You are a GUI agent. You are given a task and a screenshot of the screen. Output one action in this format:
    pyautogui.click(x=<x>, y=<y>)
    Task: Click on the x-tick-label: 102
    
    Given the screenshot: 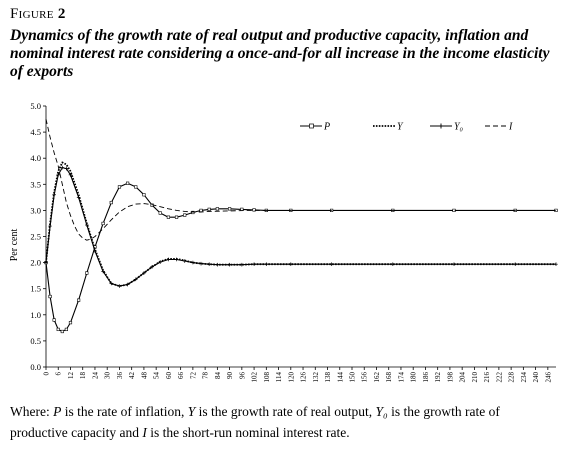 What is the action you would take?
    pyautogui.click(x=255, y=377)
    